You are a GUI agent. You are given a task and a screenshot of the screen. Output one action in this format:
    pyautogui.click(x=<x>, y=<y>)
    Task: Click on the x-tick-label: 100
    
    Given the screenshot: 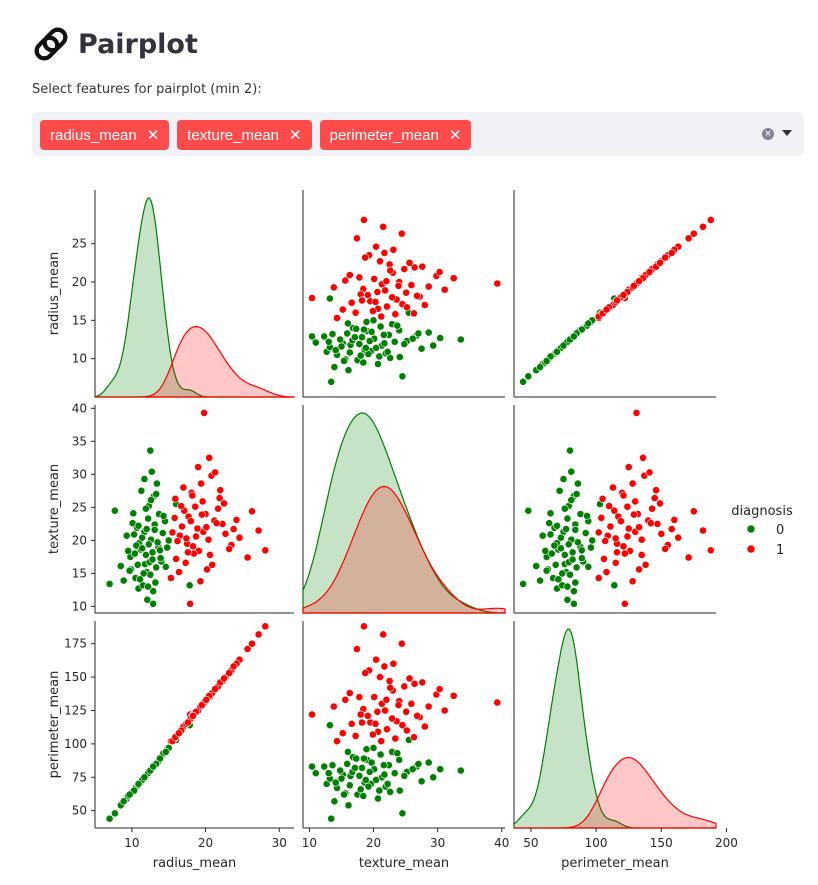 What is the action you would take?
    pyautogui.click(x=596, y=843)
    